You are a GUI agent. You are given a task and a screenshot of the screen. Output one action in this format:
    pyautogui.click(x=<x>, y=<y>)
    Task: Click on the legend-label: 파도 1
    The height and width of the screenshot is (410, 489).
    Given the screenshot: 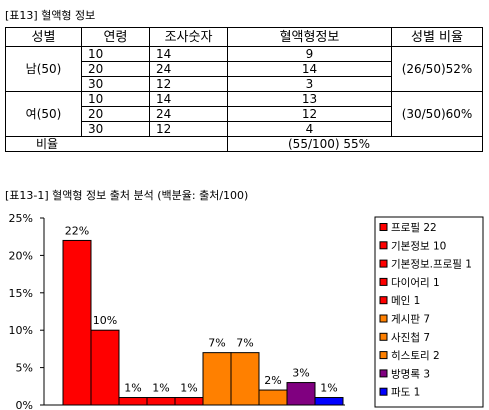 What is the action you would take?
    pyautogui.click(x=405, y=393)
    